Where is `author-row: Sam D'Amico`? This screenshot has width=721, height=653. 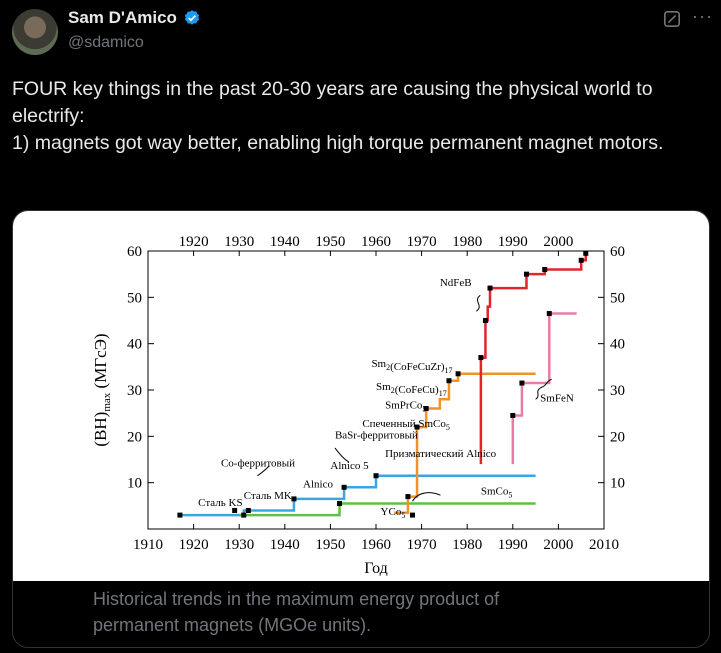 author-row: Sam D'Amico is located at coordinates (134, 18).